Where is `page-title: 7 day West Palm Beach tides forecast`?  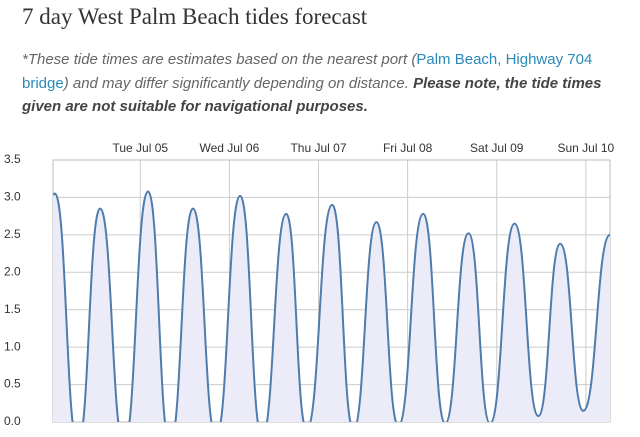 page-title: 7 day West Palm Beach tides forecast is located at coordinates (195, 16).